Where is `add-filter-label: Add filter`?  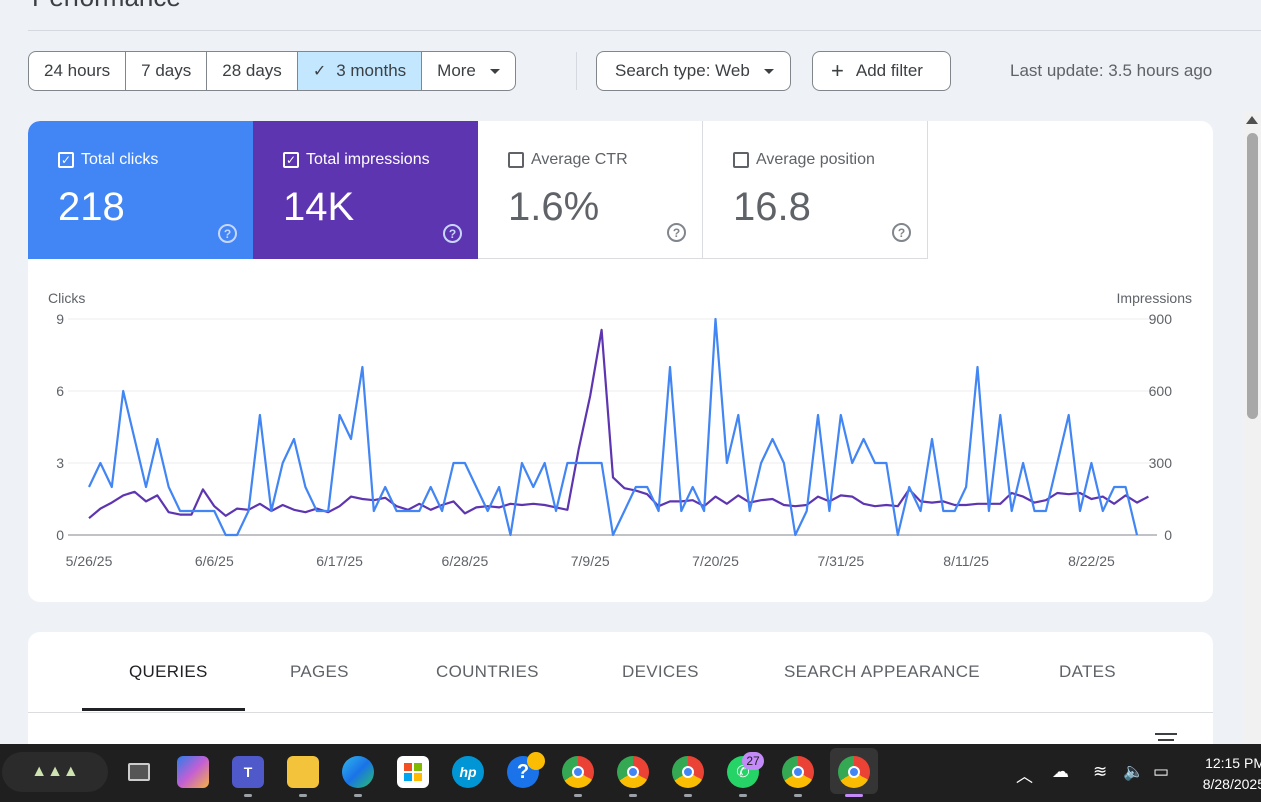 add-filter-label: Add filter is located at coordinates (889, 70).